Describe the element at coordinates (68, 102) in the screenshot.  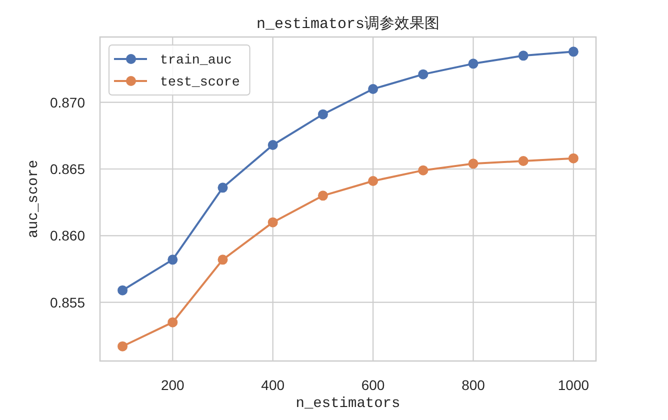
I see `y-tick-label: 0.870` at that location.